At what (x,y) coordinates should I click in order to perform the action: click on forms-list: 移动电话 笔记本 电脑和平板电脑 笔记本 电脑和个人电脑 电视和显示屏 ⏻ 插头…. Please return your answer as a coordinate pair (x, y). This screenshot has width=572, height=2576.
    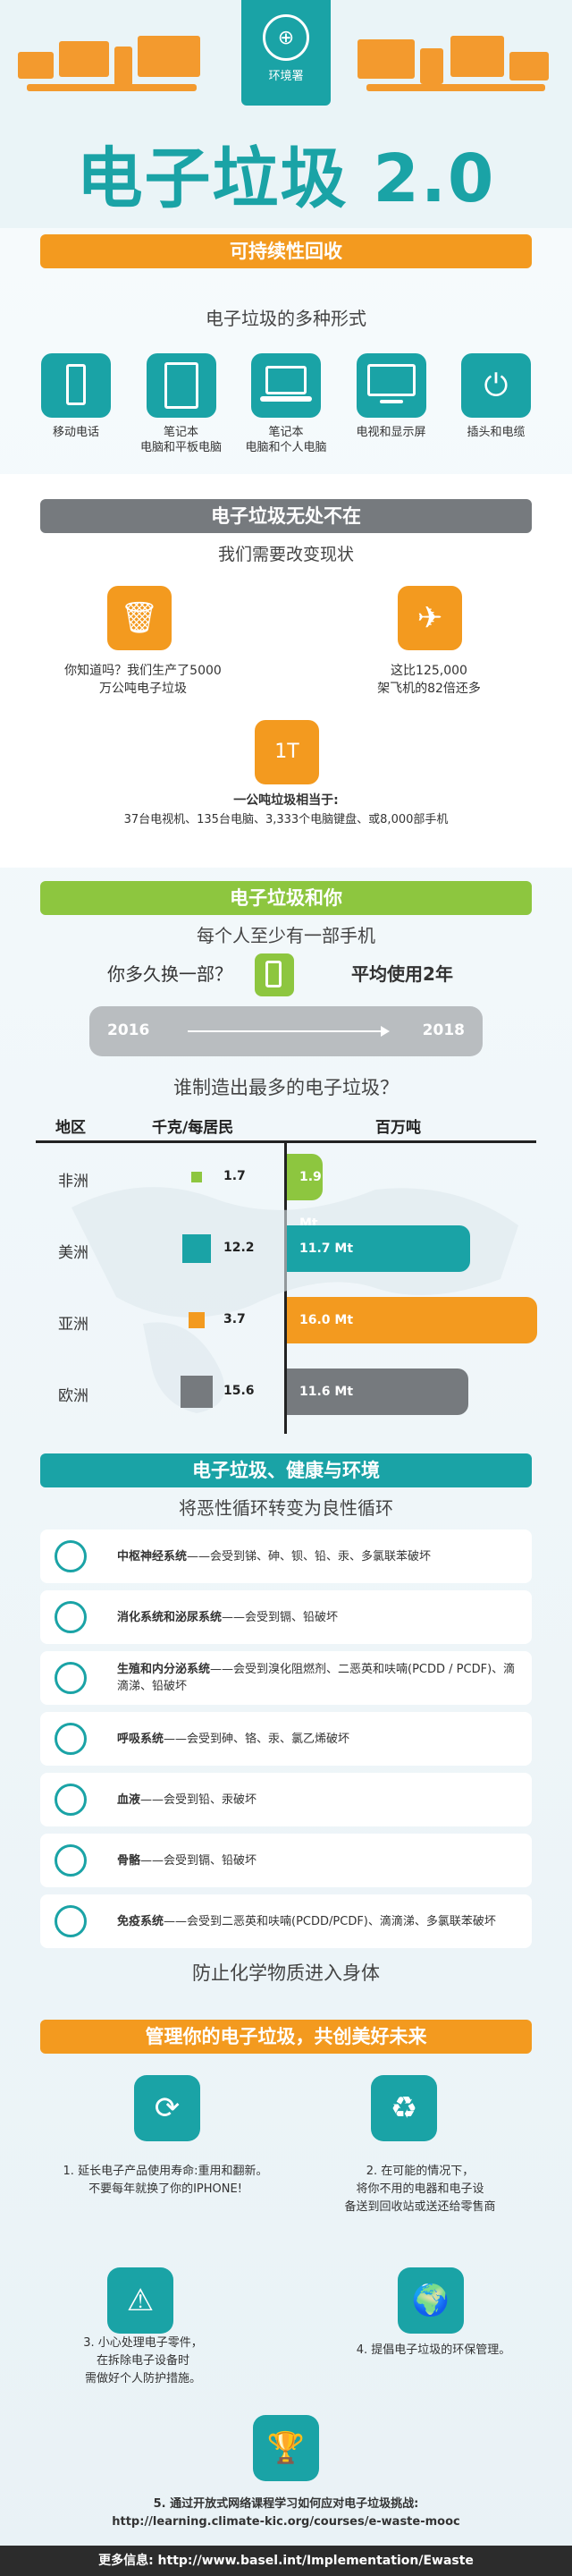
    Looking at the image, I should click on (286, 404).